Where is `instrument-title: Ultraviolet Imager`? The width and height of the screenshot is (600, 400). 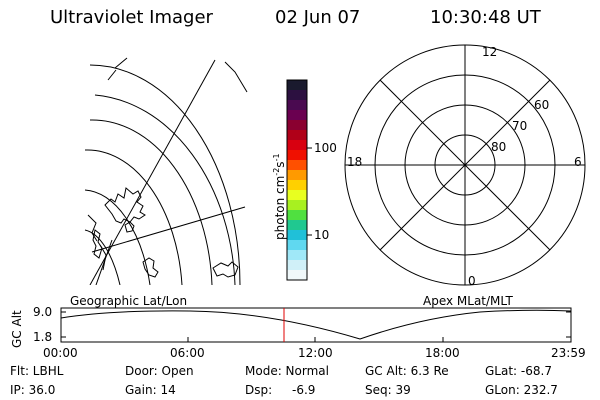 instrument-title: Ultraviolet Imager is located at coordinates (131, 17).